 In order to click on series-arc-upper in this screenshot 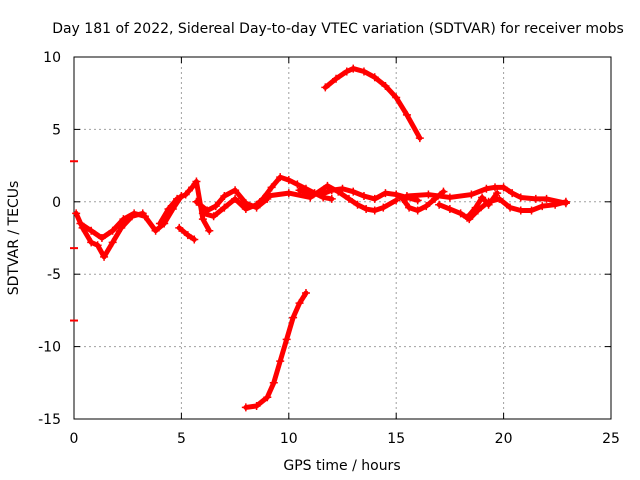, I will do `click(372, 103)`.